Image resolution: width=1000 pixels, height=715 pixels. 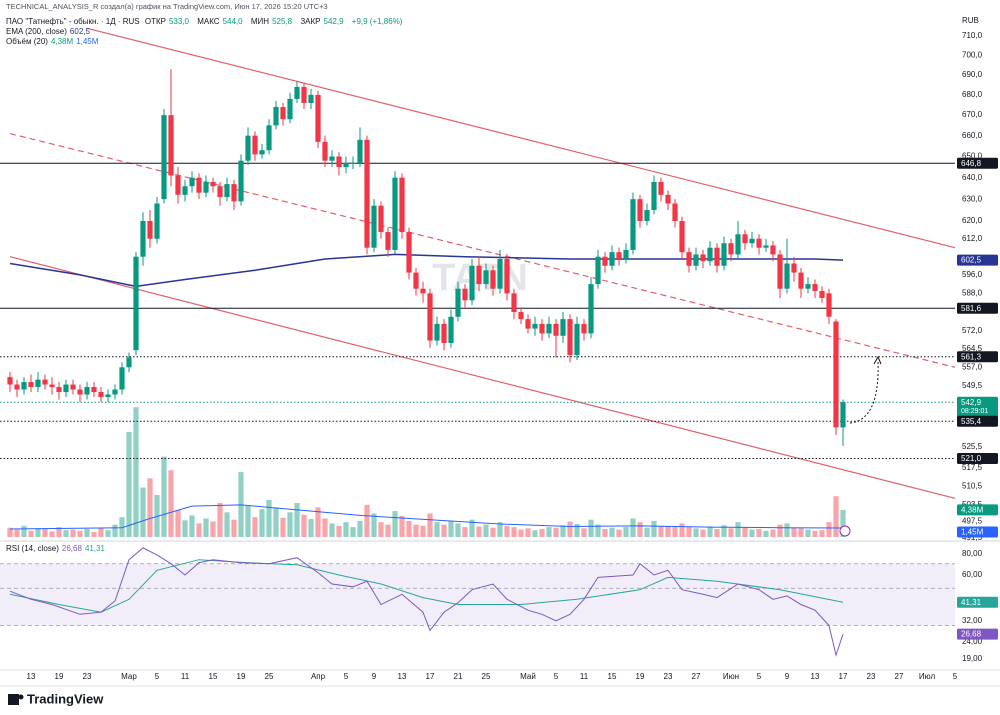 What do you see at coordinates (971, 356) in the screenshot?
I see `level-label: 561,3` at bounding box center [971, 356].